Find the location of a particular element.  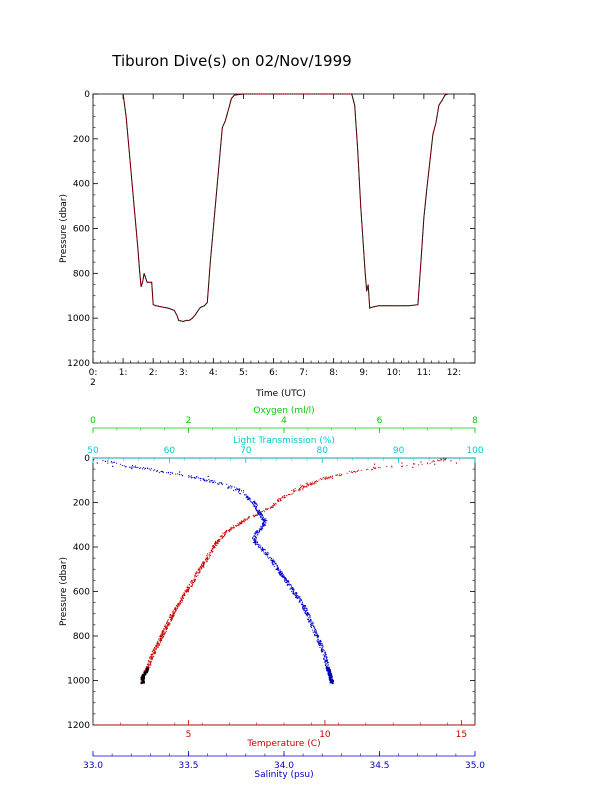

salinity-axis-label: Salinity (psu) is located at coordinates (283, 775).